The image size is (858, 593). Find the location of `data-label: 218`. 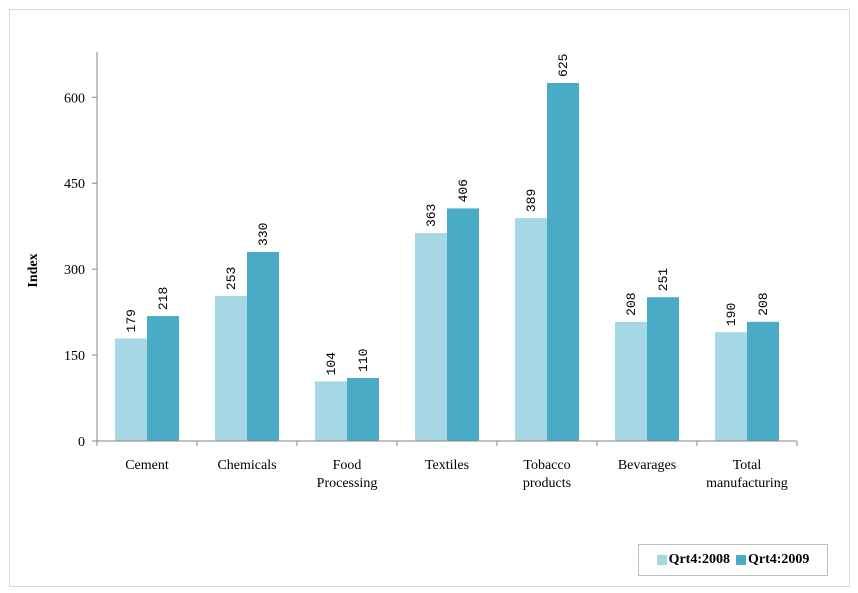

data-label: 218 is located at coordinates (163, 298).